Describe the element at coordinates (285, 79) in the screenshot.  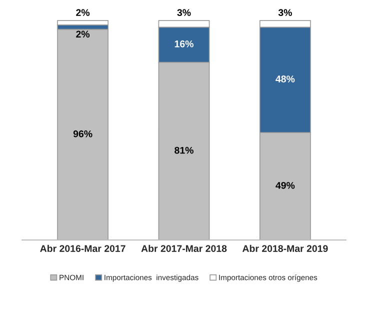
I see `data-label: 48%` at that location.